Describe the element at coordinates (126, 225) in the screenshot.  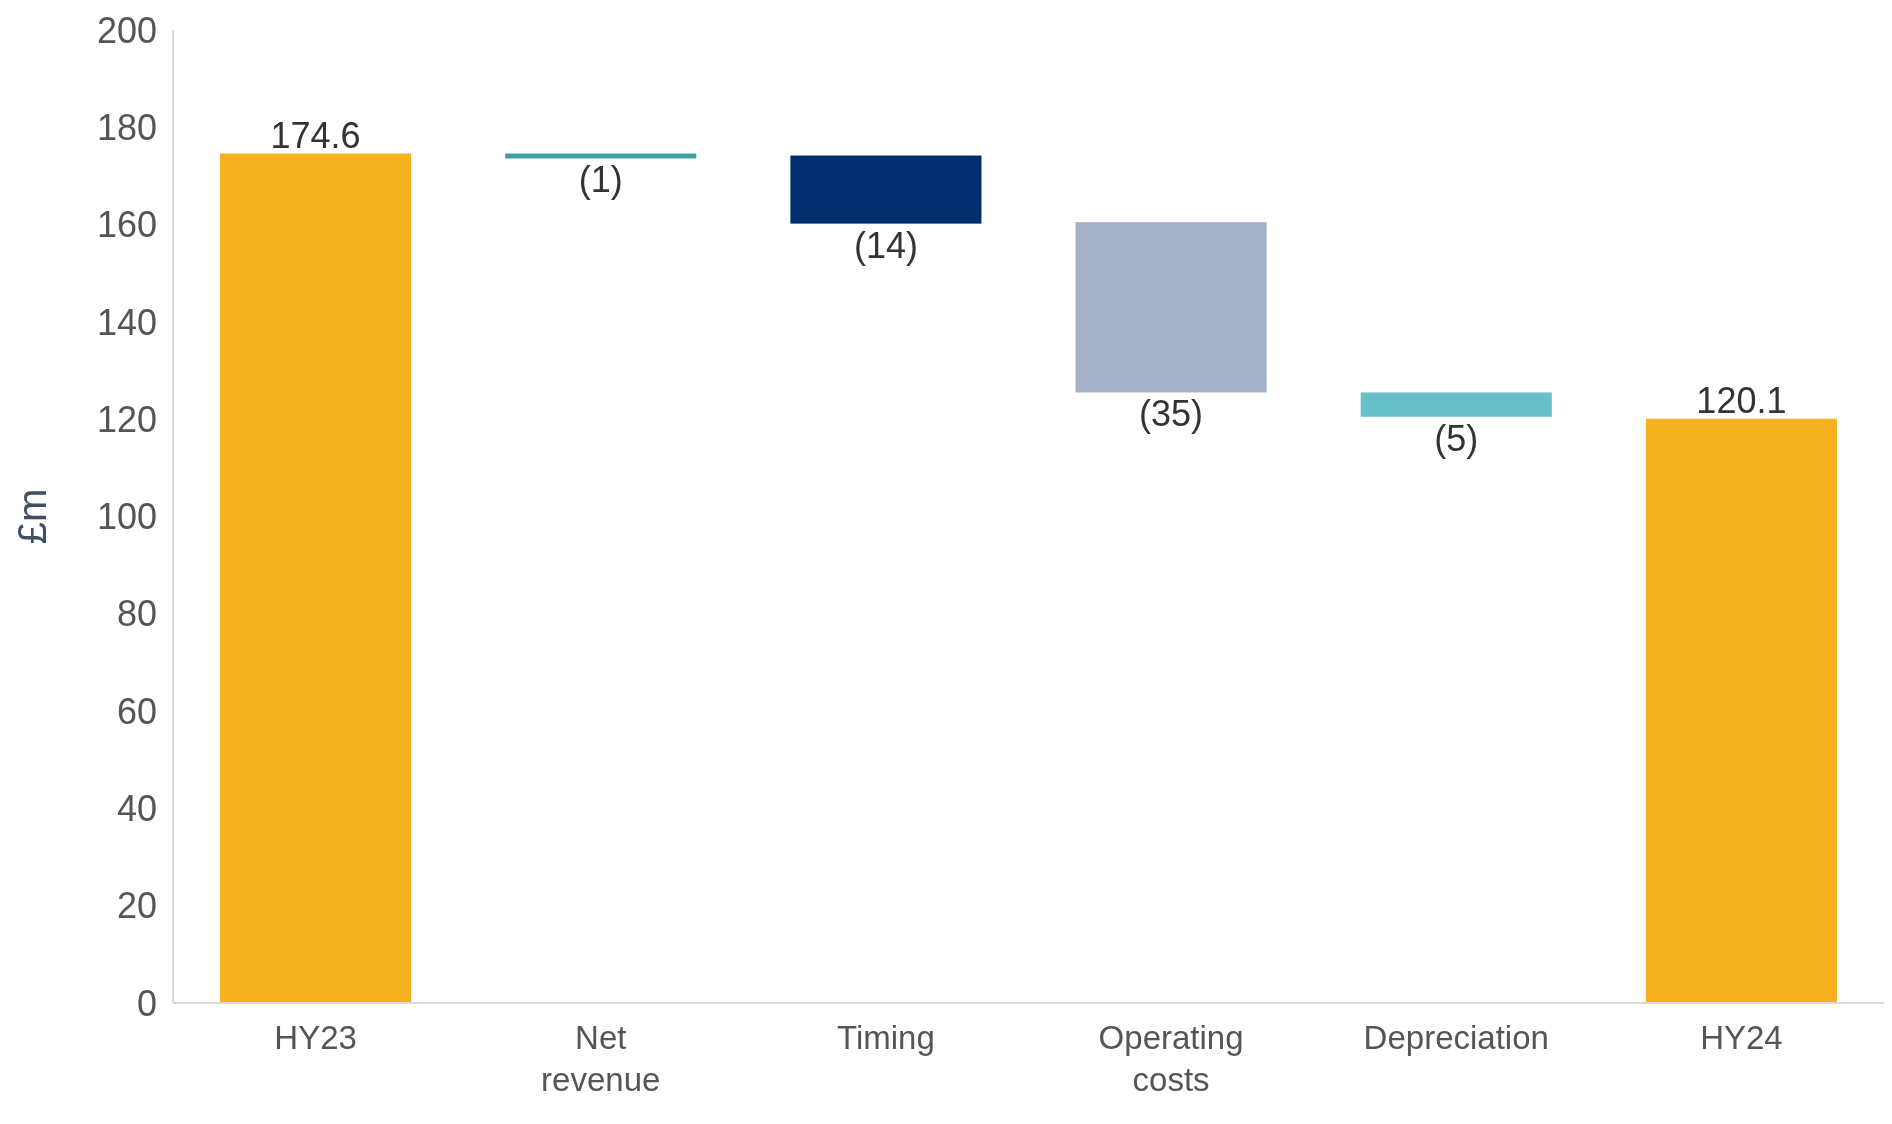
I see `y-tick-label: 160` at that location.